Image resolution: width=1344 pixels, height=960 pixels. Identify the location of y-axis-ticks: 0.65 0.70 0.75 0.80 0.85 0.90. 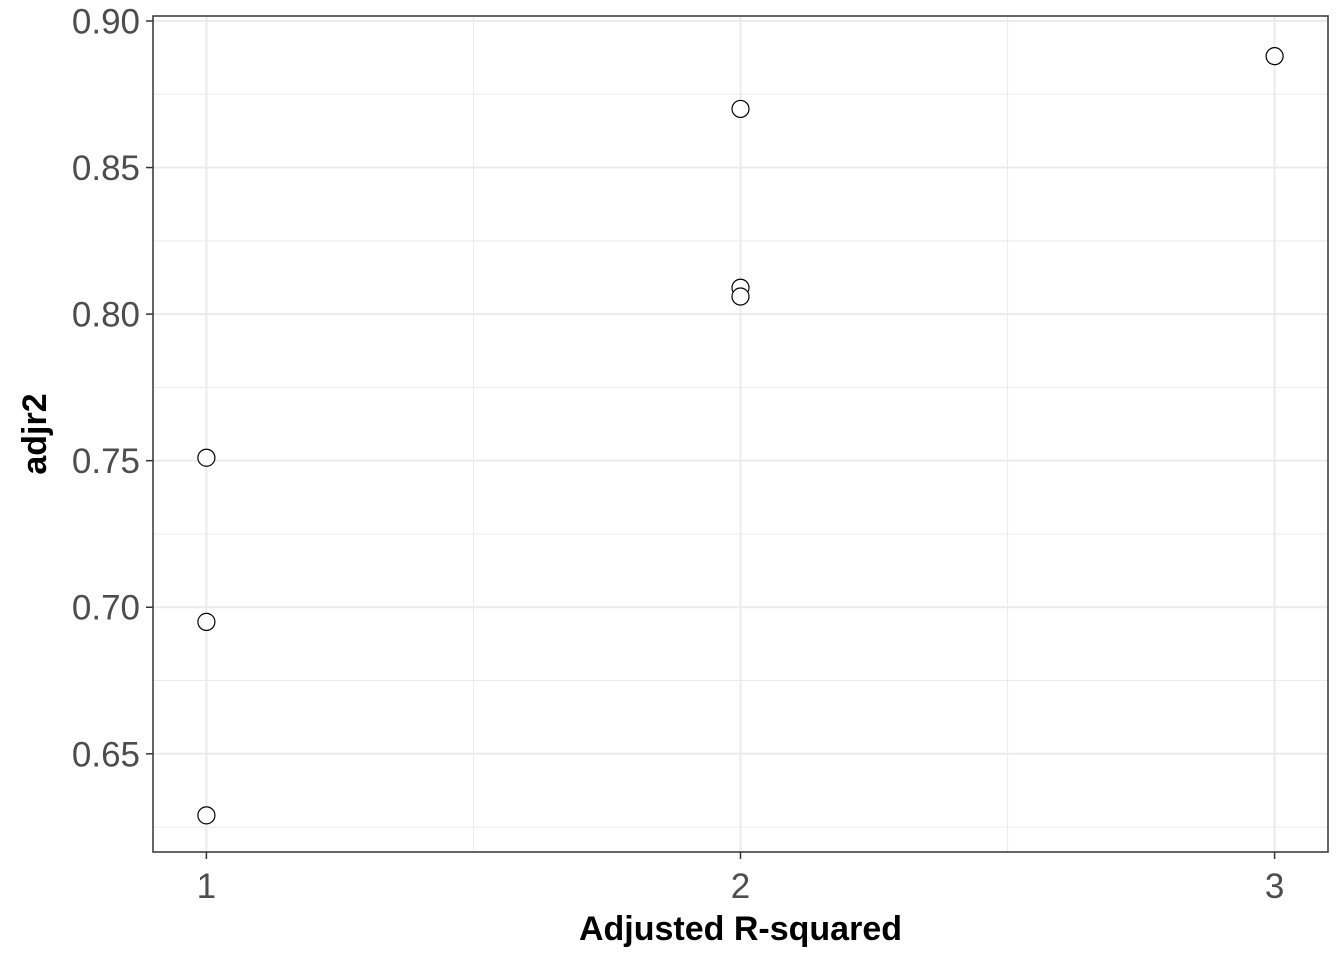
(112, 388).